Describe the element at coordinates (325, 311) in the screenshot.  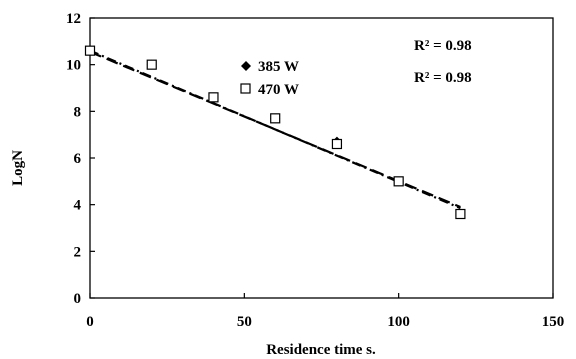
I see `x-axis: 0 50 100 150` at that location.